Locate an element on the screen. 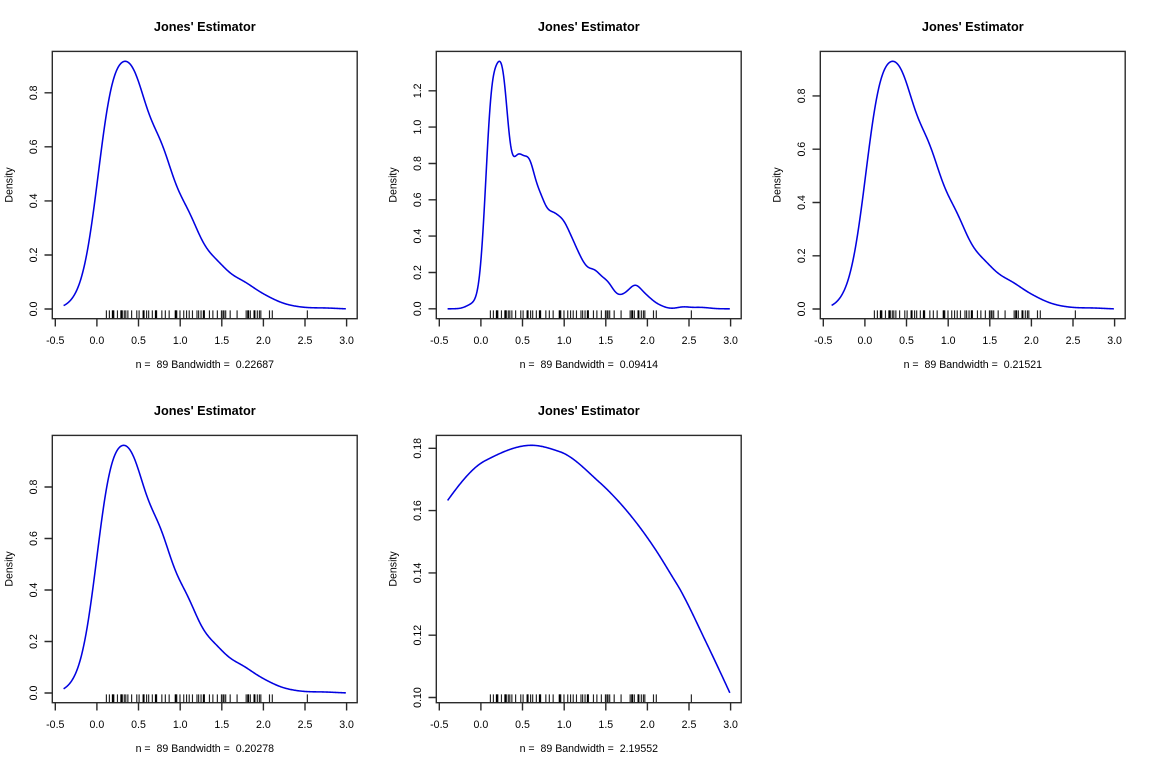 Image resolution: width=1152 pixels, height=768 pixels. svg-text: 0.16 is located at coordinates (418, 510).